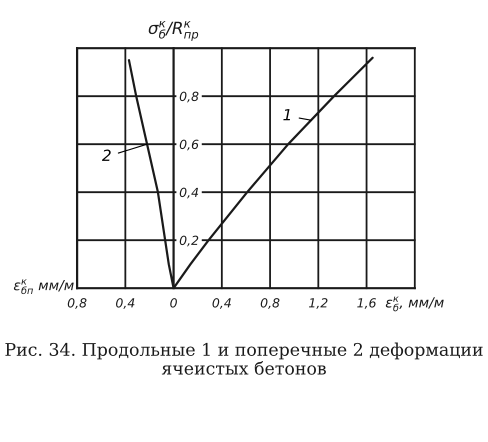  I want to click on y-tick-label: 0,8, so click(189, 97).